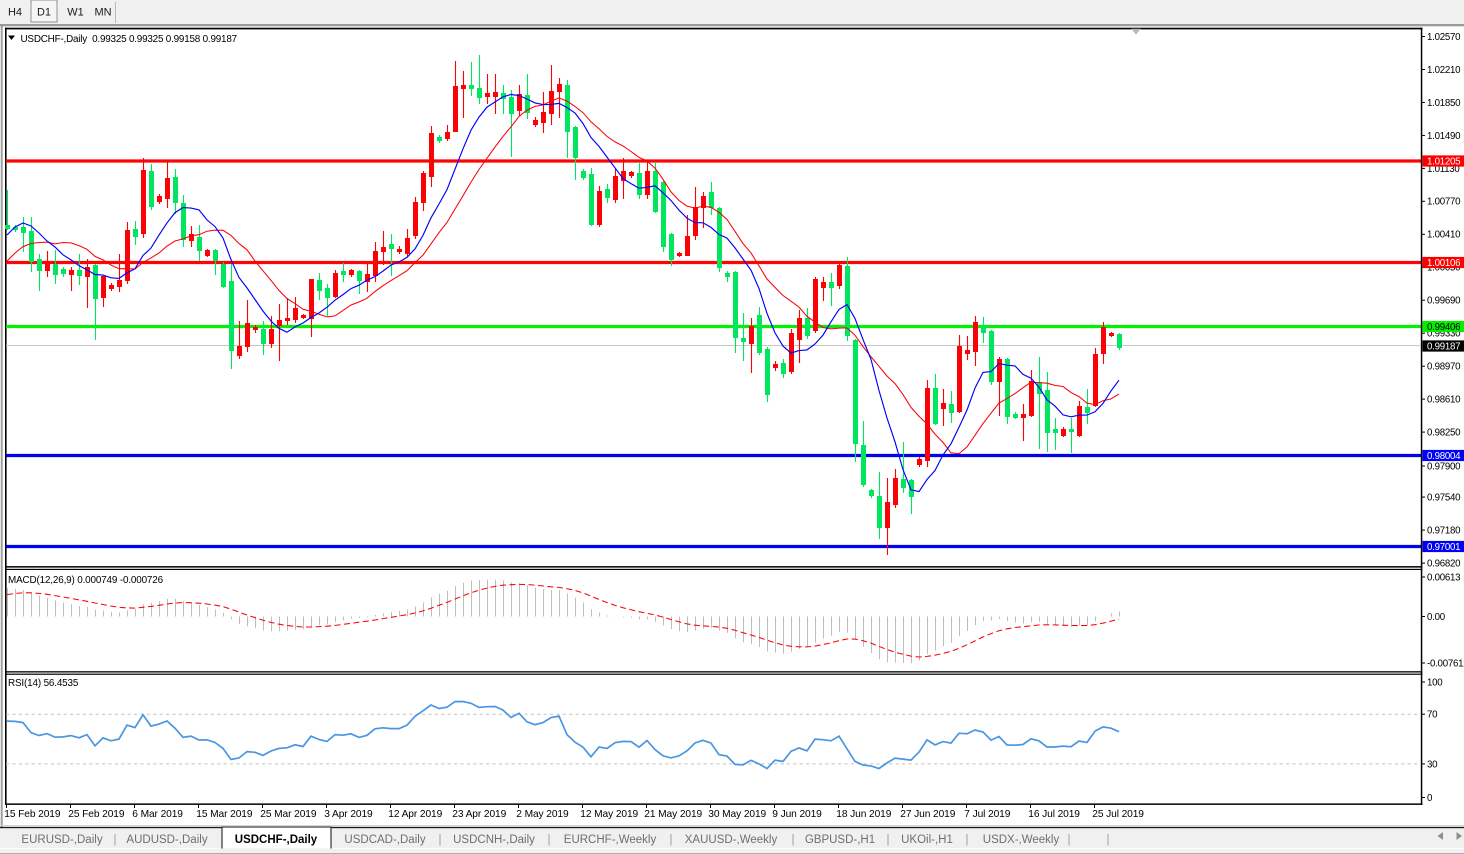  I want to click on svg-text: 0.97001, so click(1443, 547).